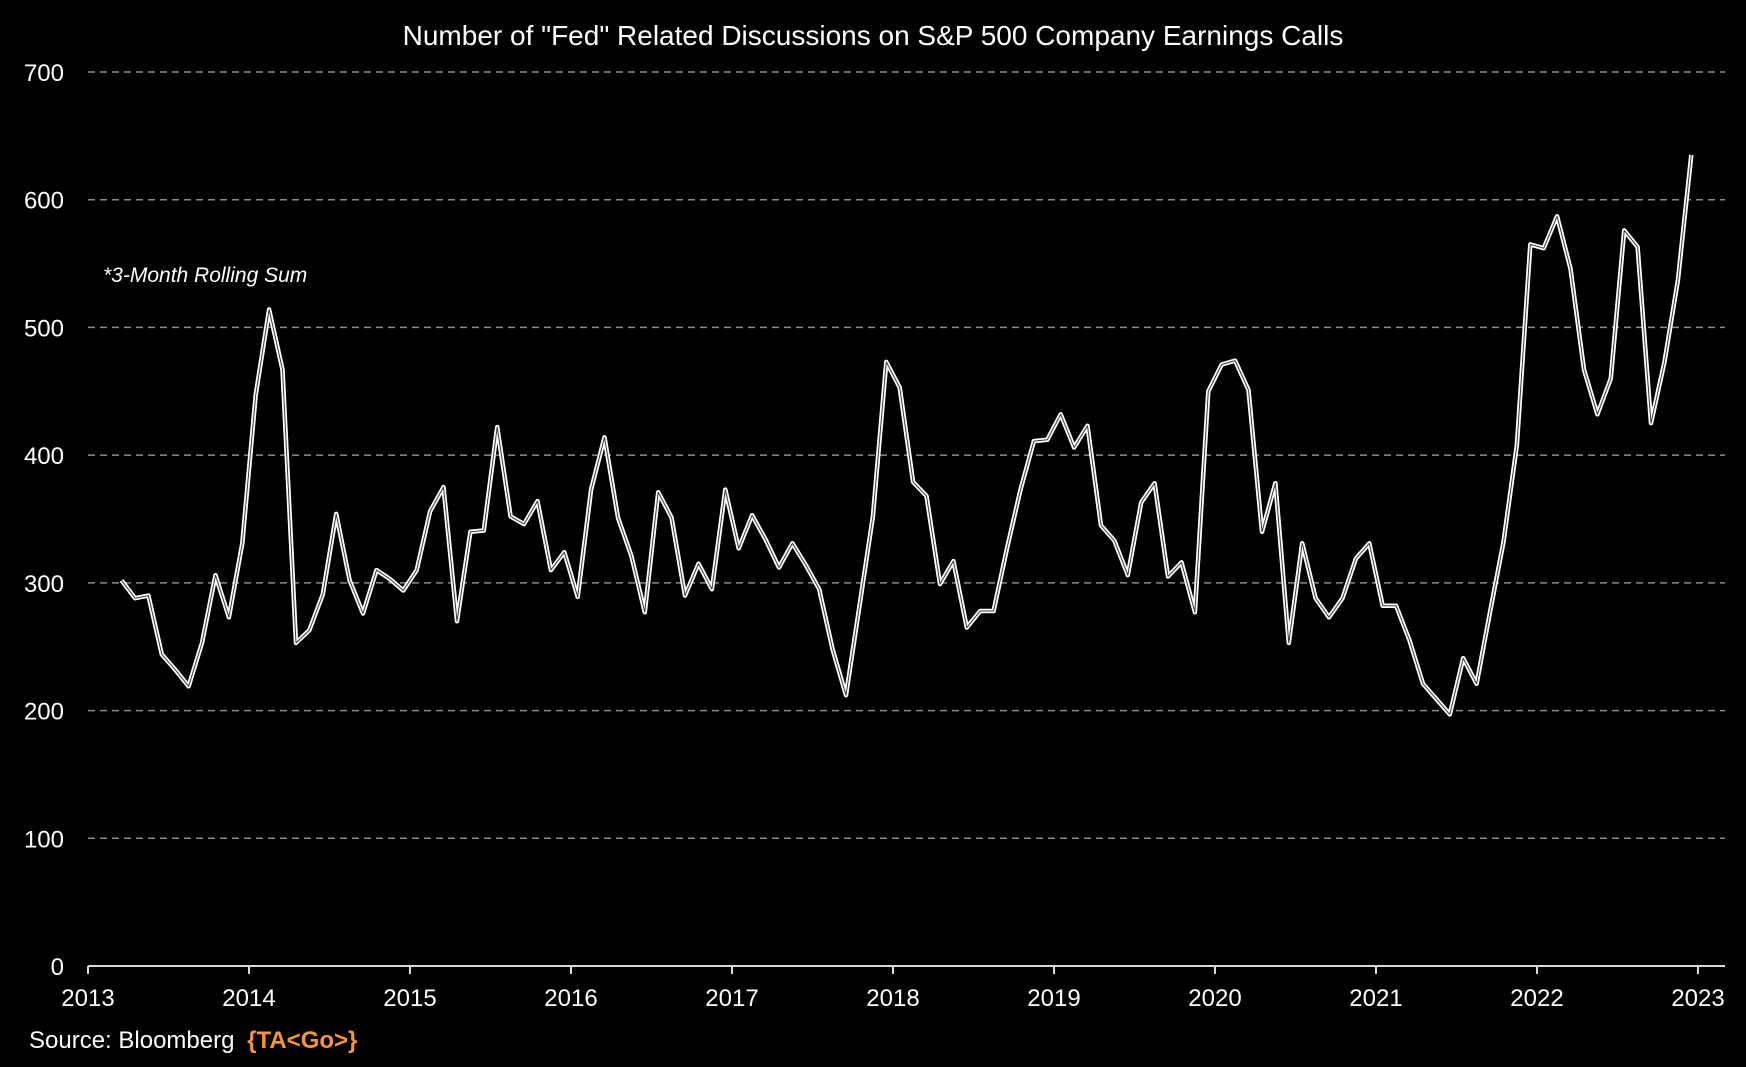 The width and height of the screenshot is (1746, 1067). What do you see at coordinates (1536, 998) in the screenshot?
I see `x-tick-label: 2022` at bounding box center [1536, 998].